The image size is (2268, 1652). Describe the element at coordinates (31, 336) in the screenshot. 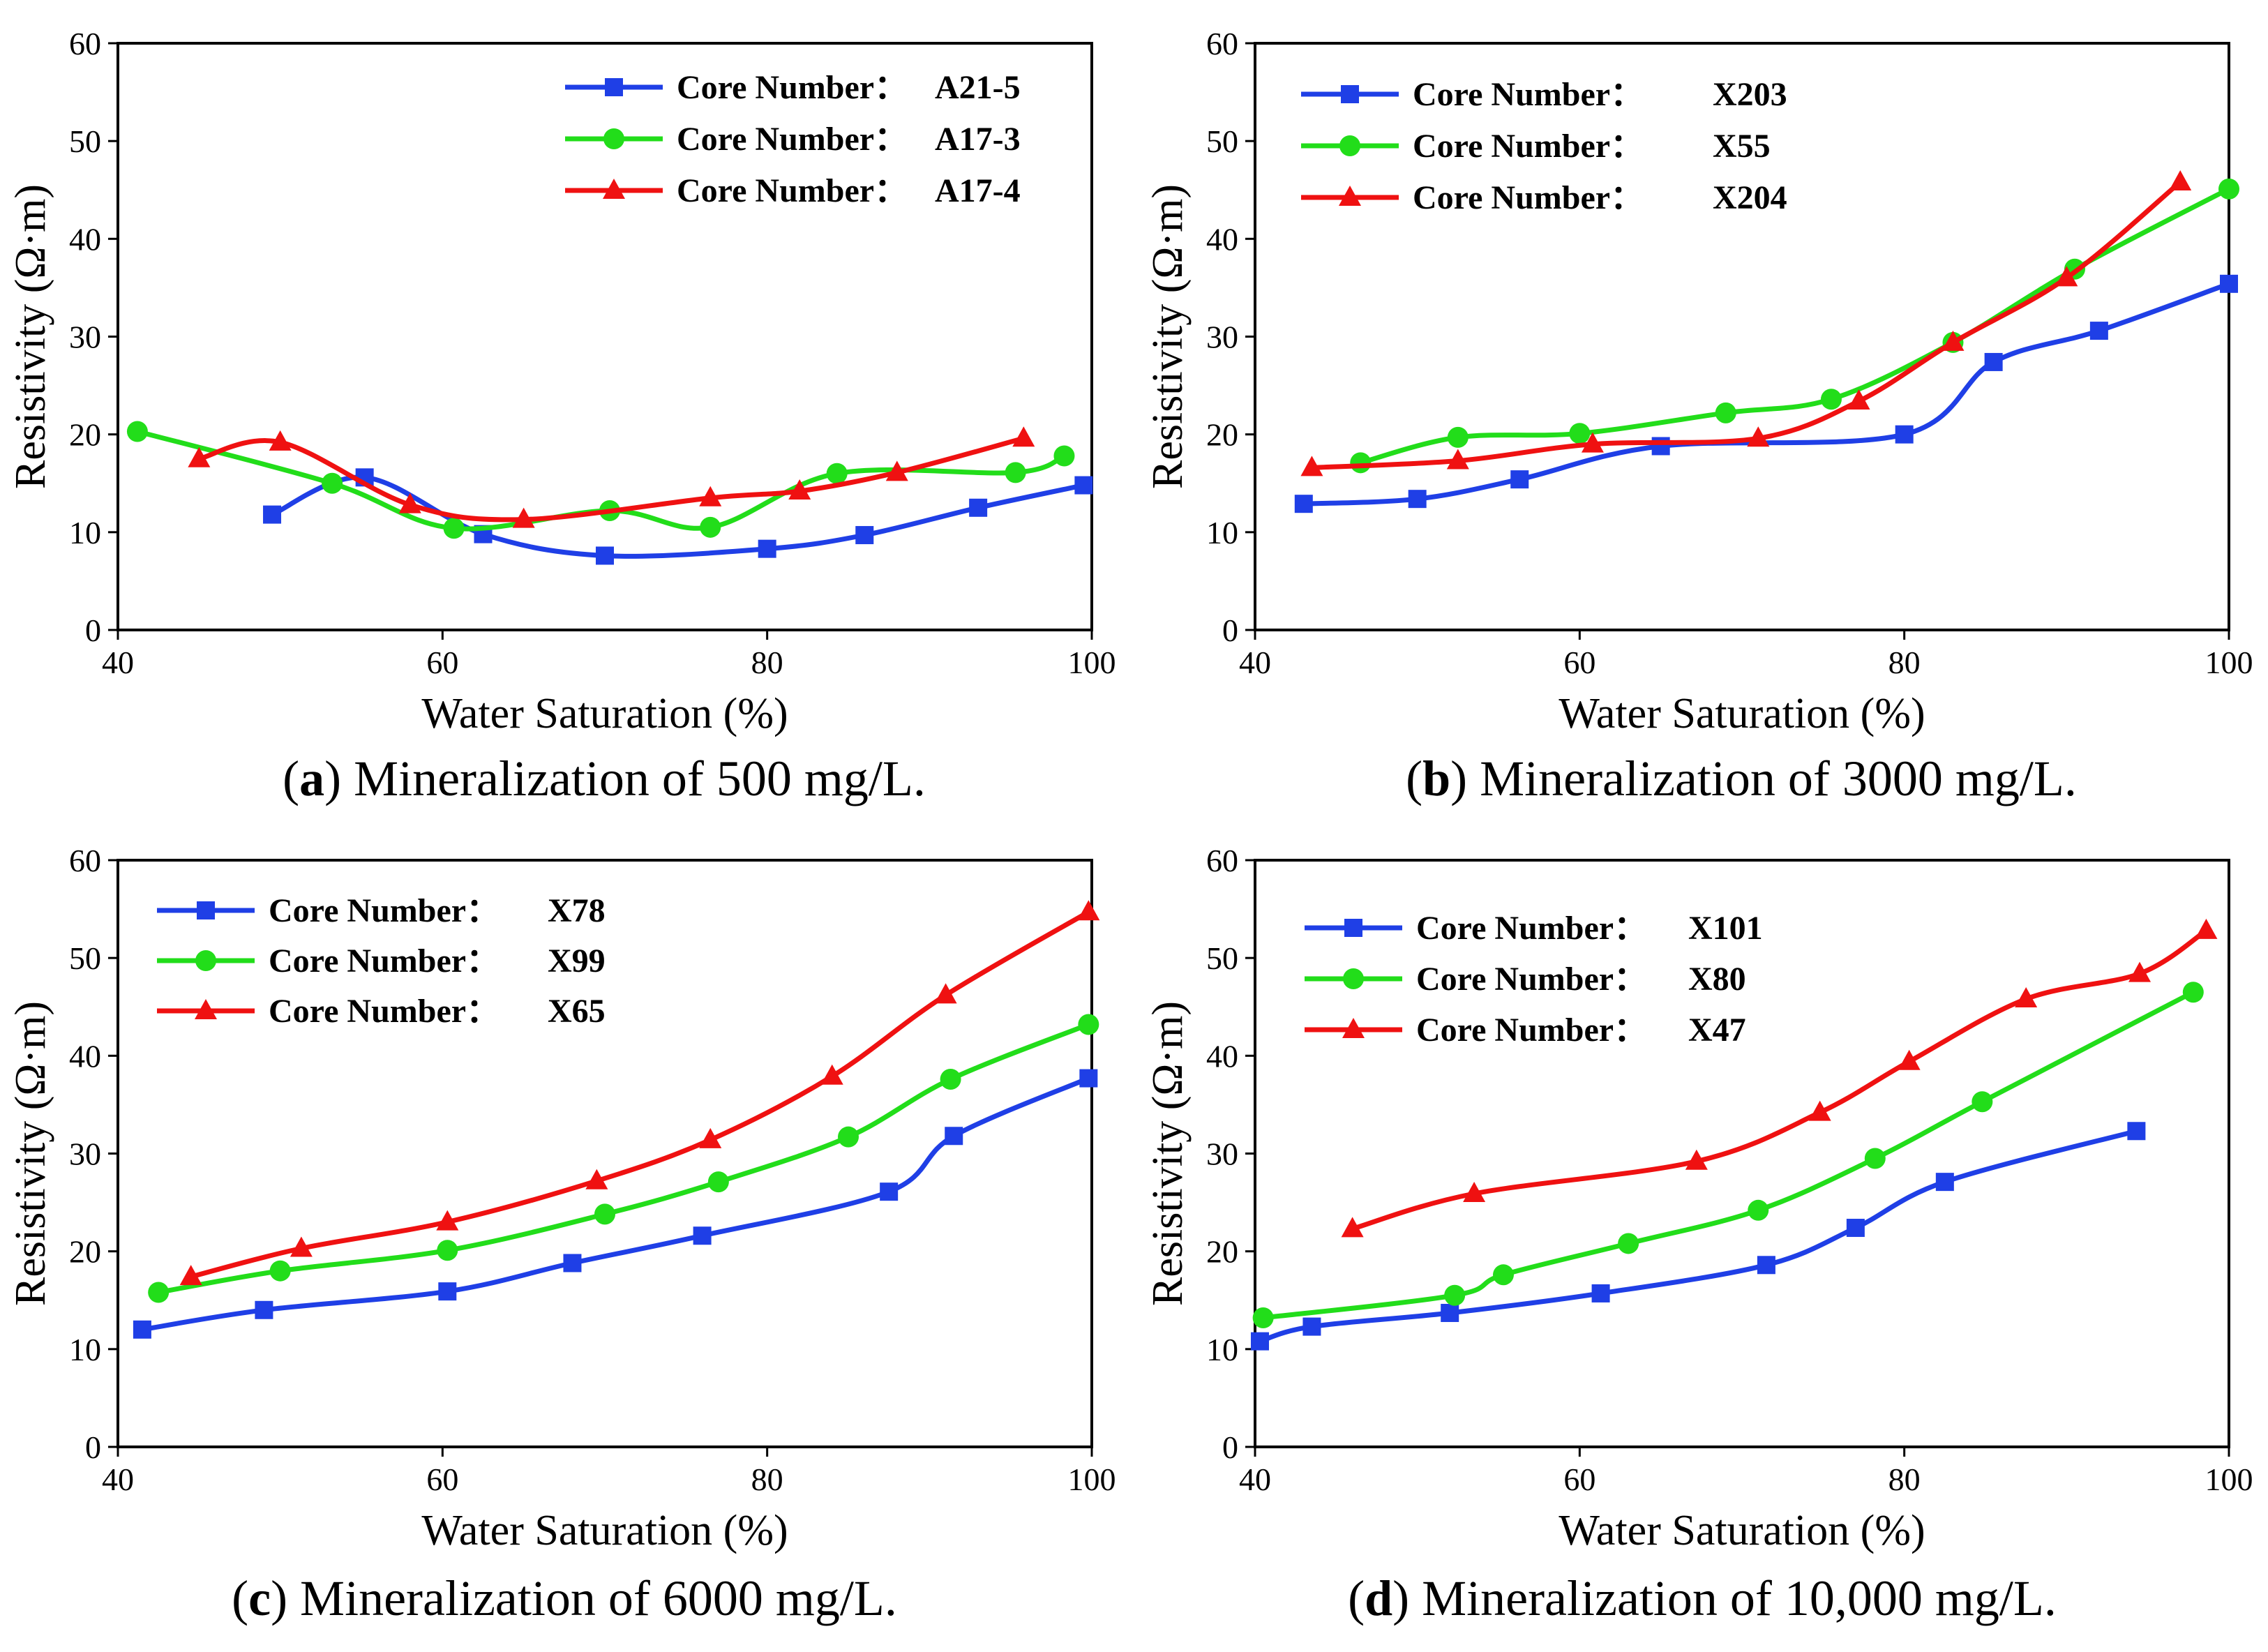

I see `y-axis-label: Resistivity (Ω·m)` at that location.